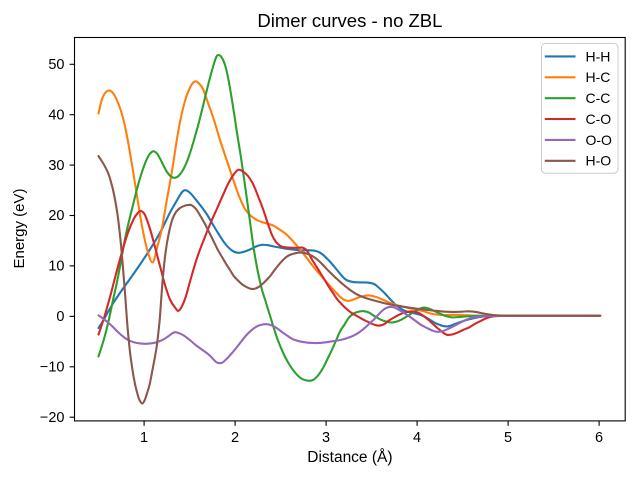 The height and width of the screenshot is (485, 640). What do you see at coordinates (417, 438) in the screenshot?
I see `svg-text: 4` at bounding box center [417, 438].